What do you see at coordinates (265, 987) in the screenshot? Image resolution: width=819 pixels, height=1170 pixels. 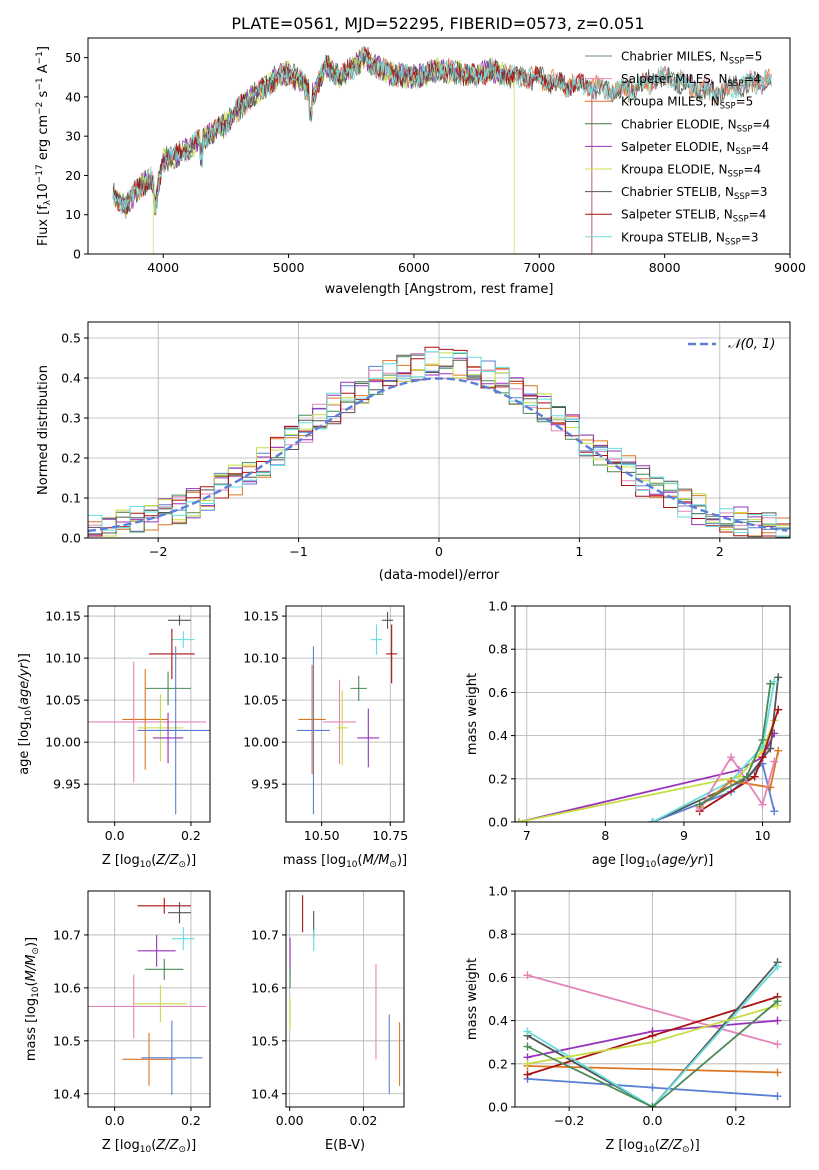 I see `y-tick-label: 10.6` at bounding box center [265, 987].